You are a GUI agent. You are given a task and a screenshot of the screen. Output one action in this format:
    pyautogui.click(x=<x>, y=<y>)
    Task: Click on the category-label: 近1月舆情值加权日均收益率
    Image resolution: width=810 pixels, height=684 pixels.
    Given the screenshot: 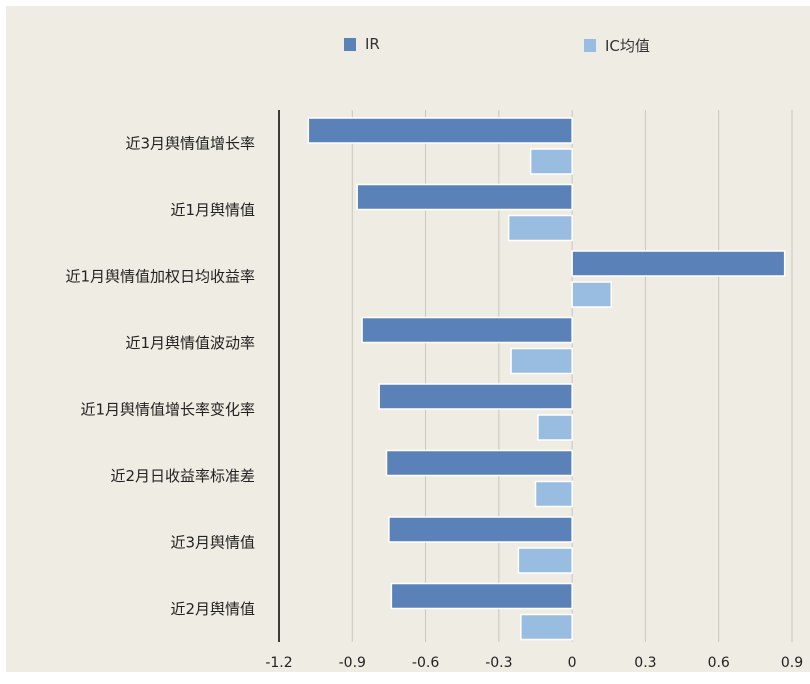 What is the action you would take?
    pyautogui.click(x=160, y=276)
    